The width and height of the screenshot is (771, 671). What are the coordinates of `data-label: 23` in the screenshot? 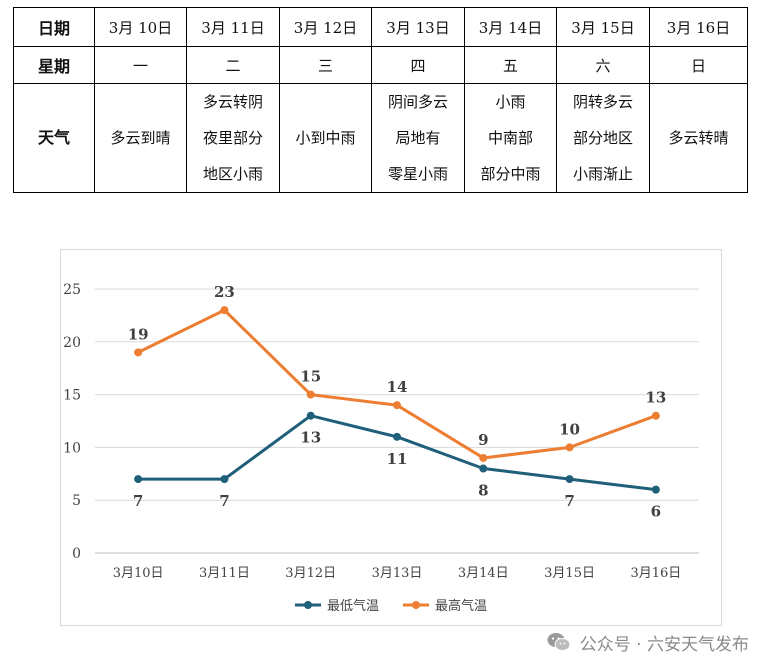 It's located at (224, 292).